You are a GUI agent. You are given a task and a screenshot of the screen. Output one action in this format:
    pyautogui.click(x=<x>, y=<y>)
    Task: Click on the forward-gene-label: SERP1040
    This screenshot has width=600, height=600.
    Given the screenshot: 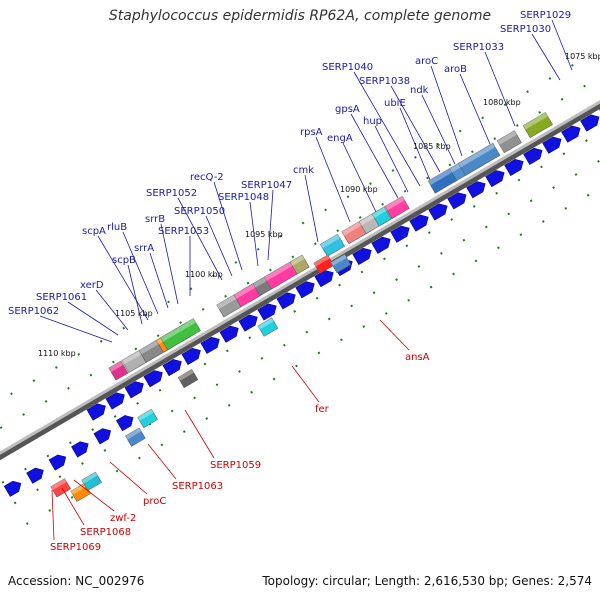 What is the action you would take?
    pyautogui.click(x=347, y=67)
    